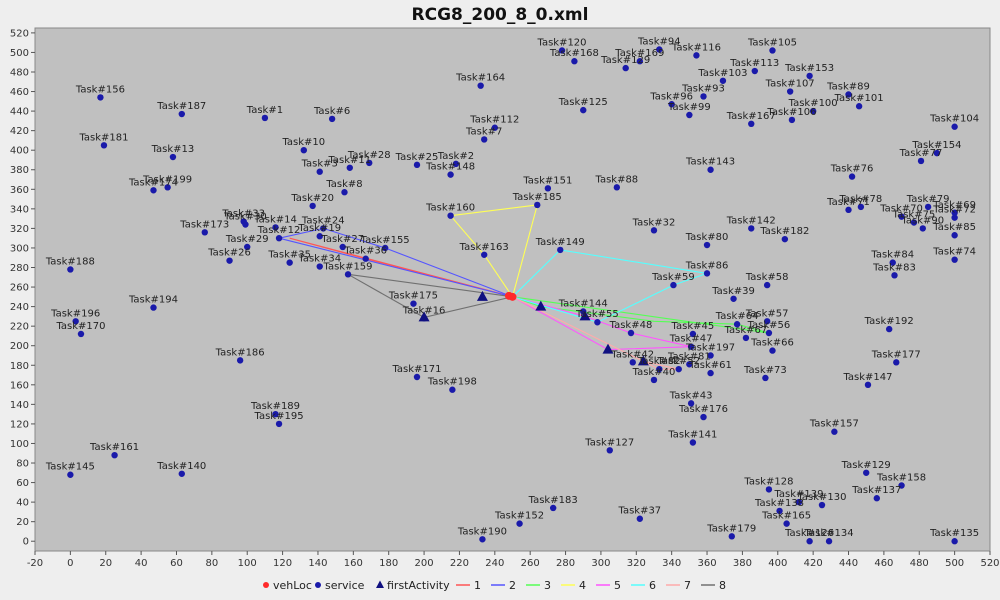 The image size is (1000, 600). Describe the element at coordinates (482, 531) in the screenshot. I see `service-label: Task#190` at that location.